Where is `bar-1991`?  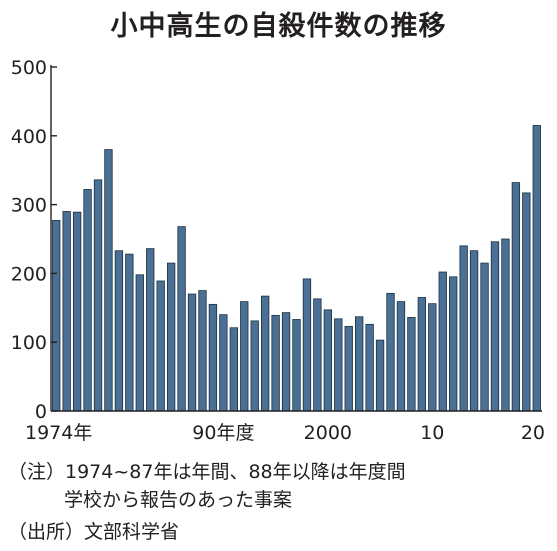 bar-1991 is located at coordinates (233, 369).